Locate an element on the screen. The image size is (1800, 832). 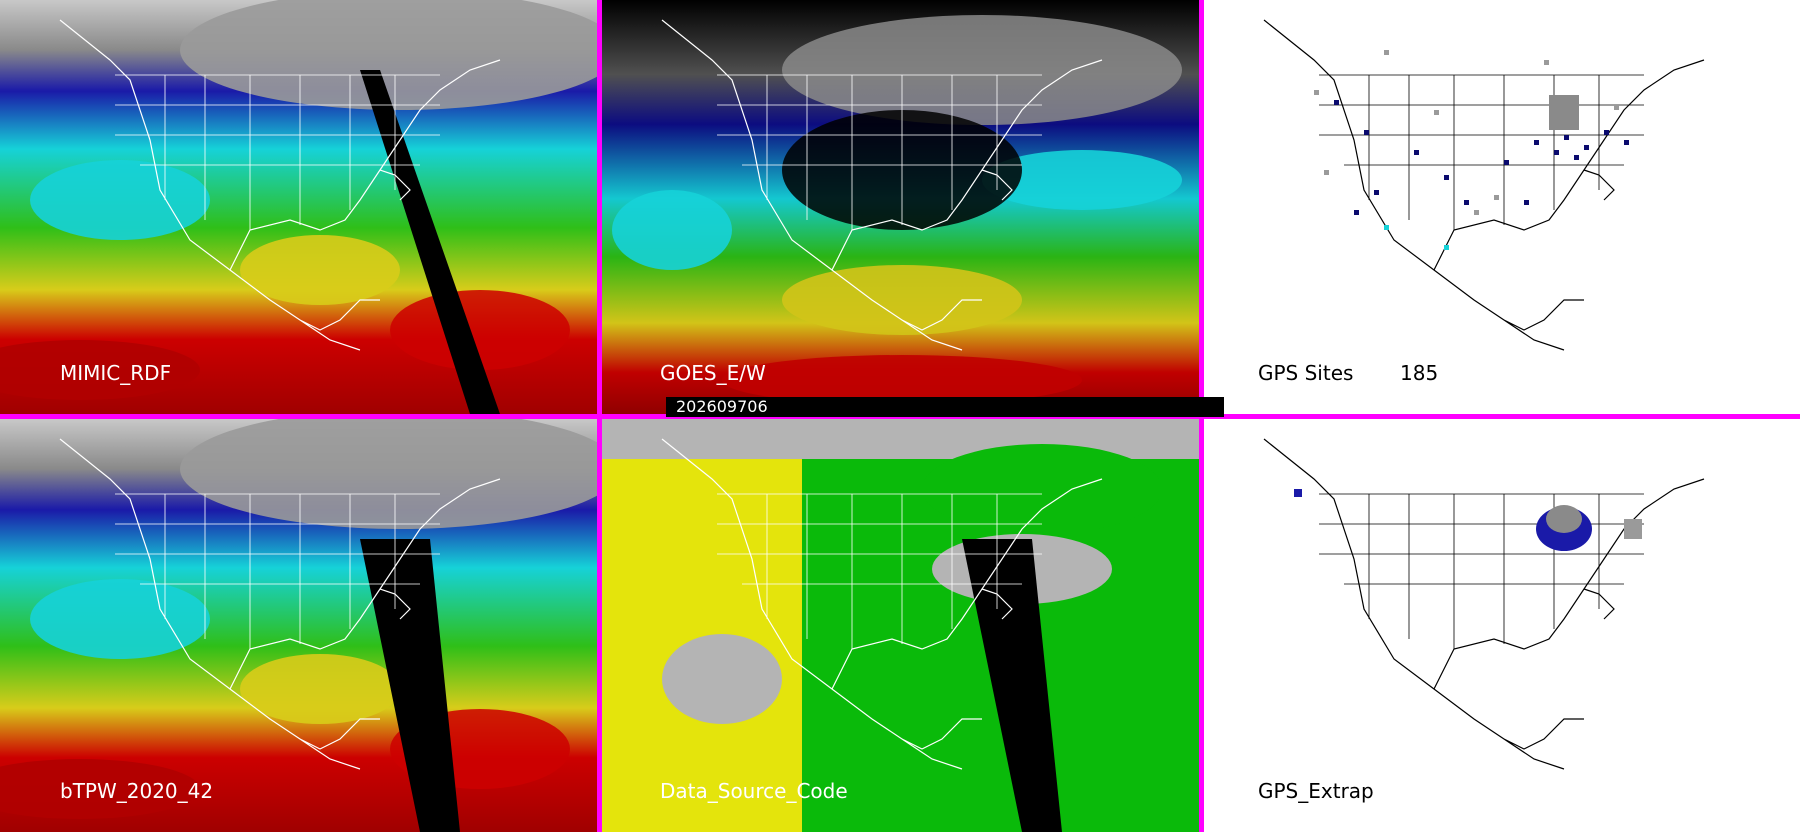
panel-label: MIMIC_RDF is located at coordinates (116, 373).